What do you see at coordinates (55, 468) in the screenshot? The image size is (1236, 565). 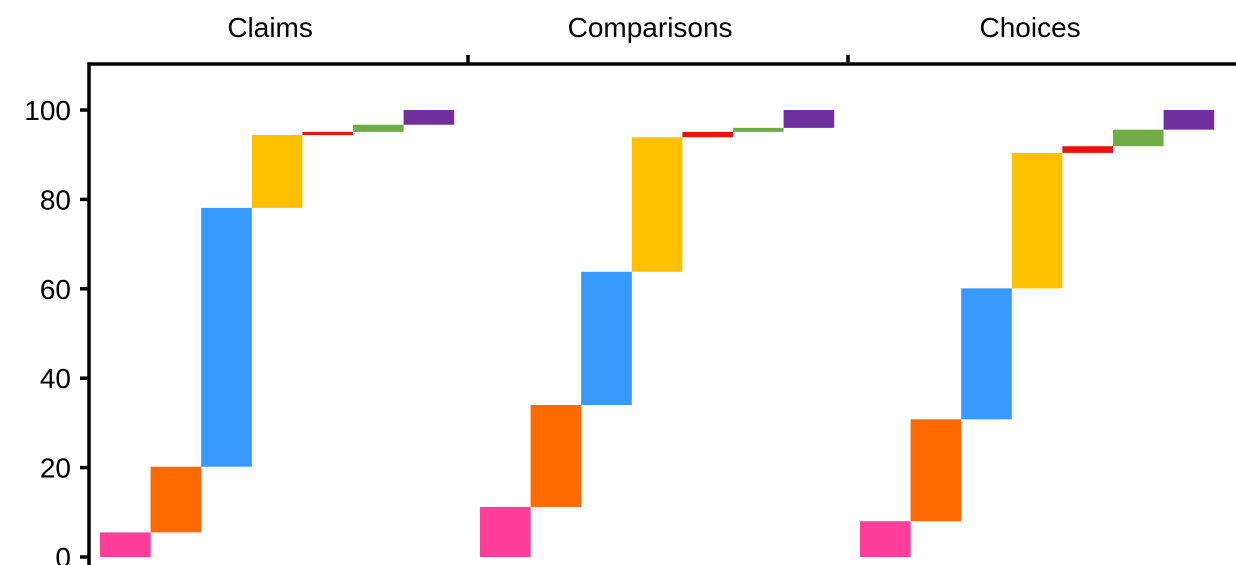 I see `y-tick-label: 20` at bounding box center [55, 468].